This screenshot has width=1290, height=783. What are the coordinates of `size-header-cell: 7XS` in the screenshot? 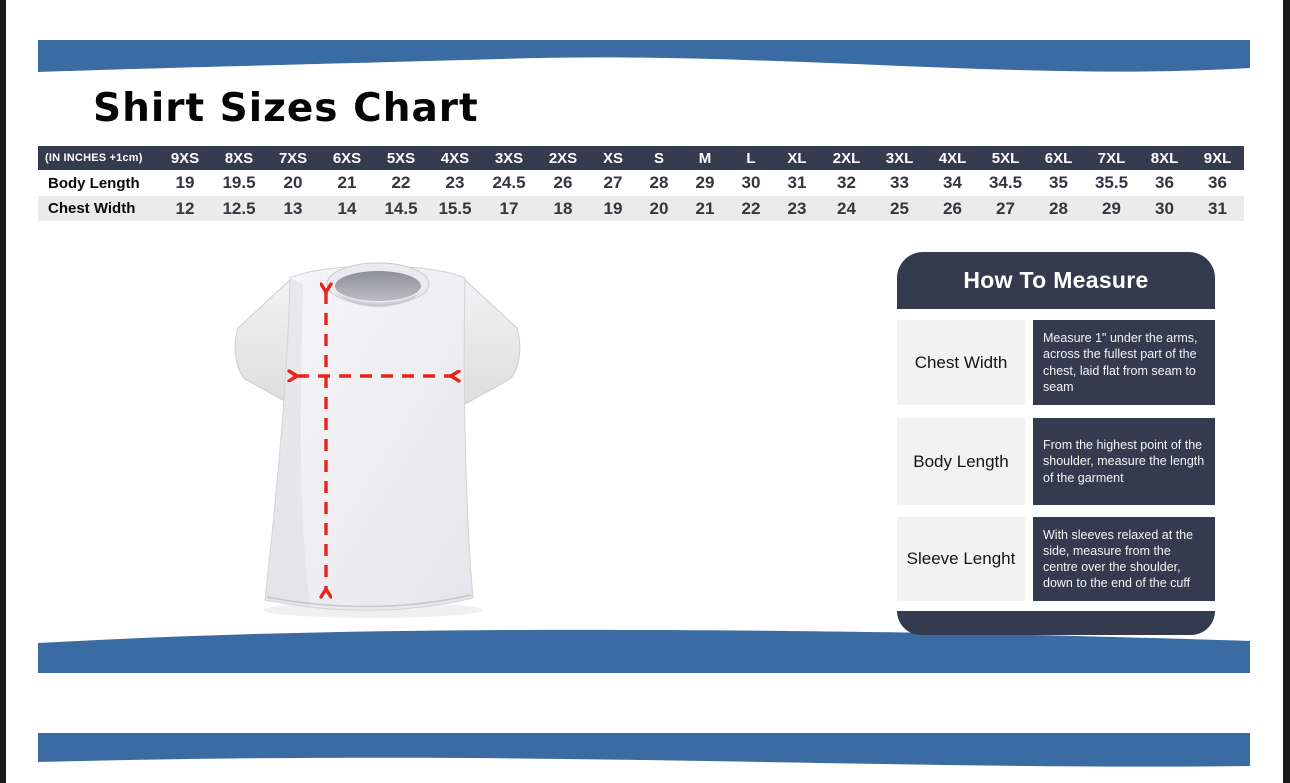 It's located at (293, 158).